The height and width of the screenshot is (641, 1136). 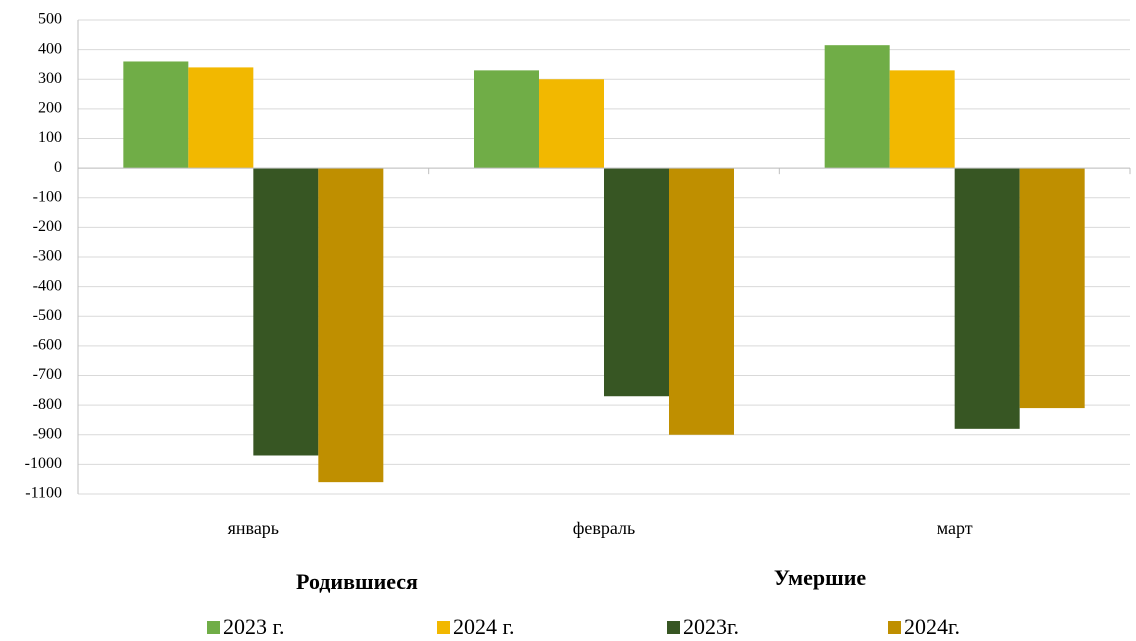 I want to click on y-tick-label: -100, so click(x=47, y=196).